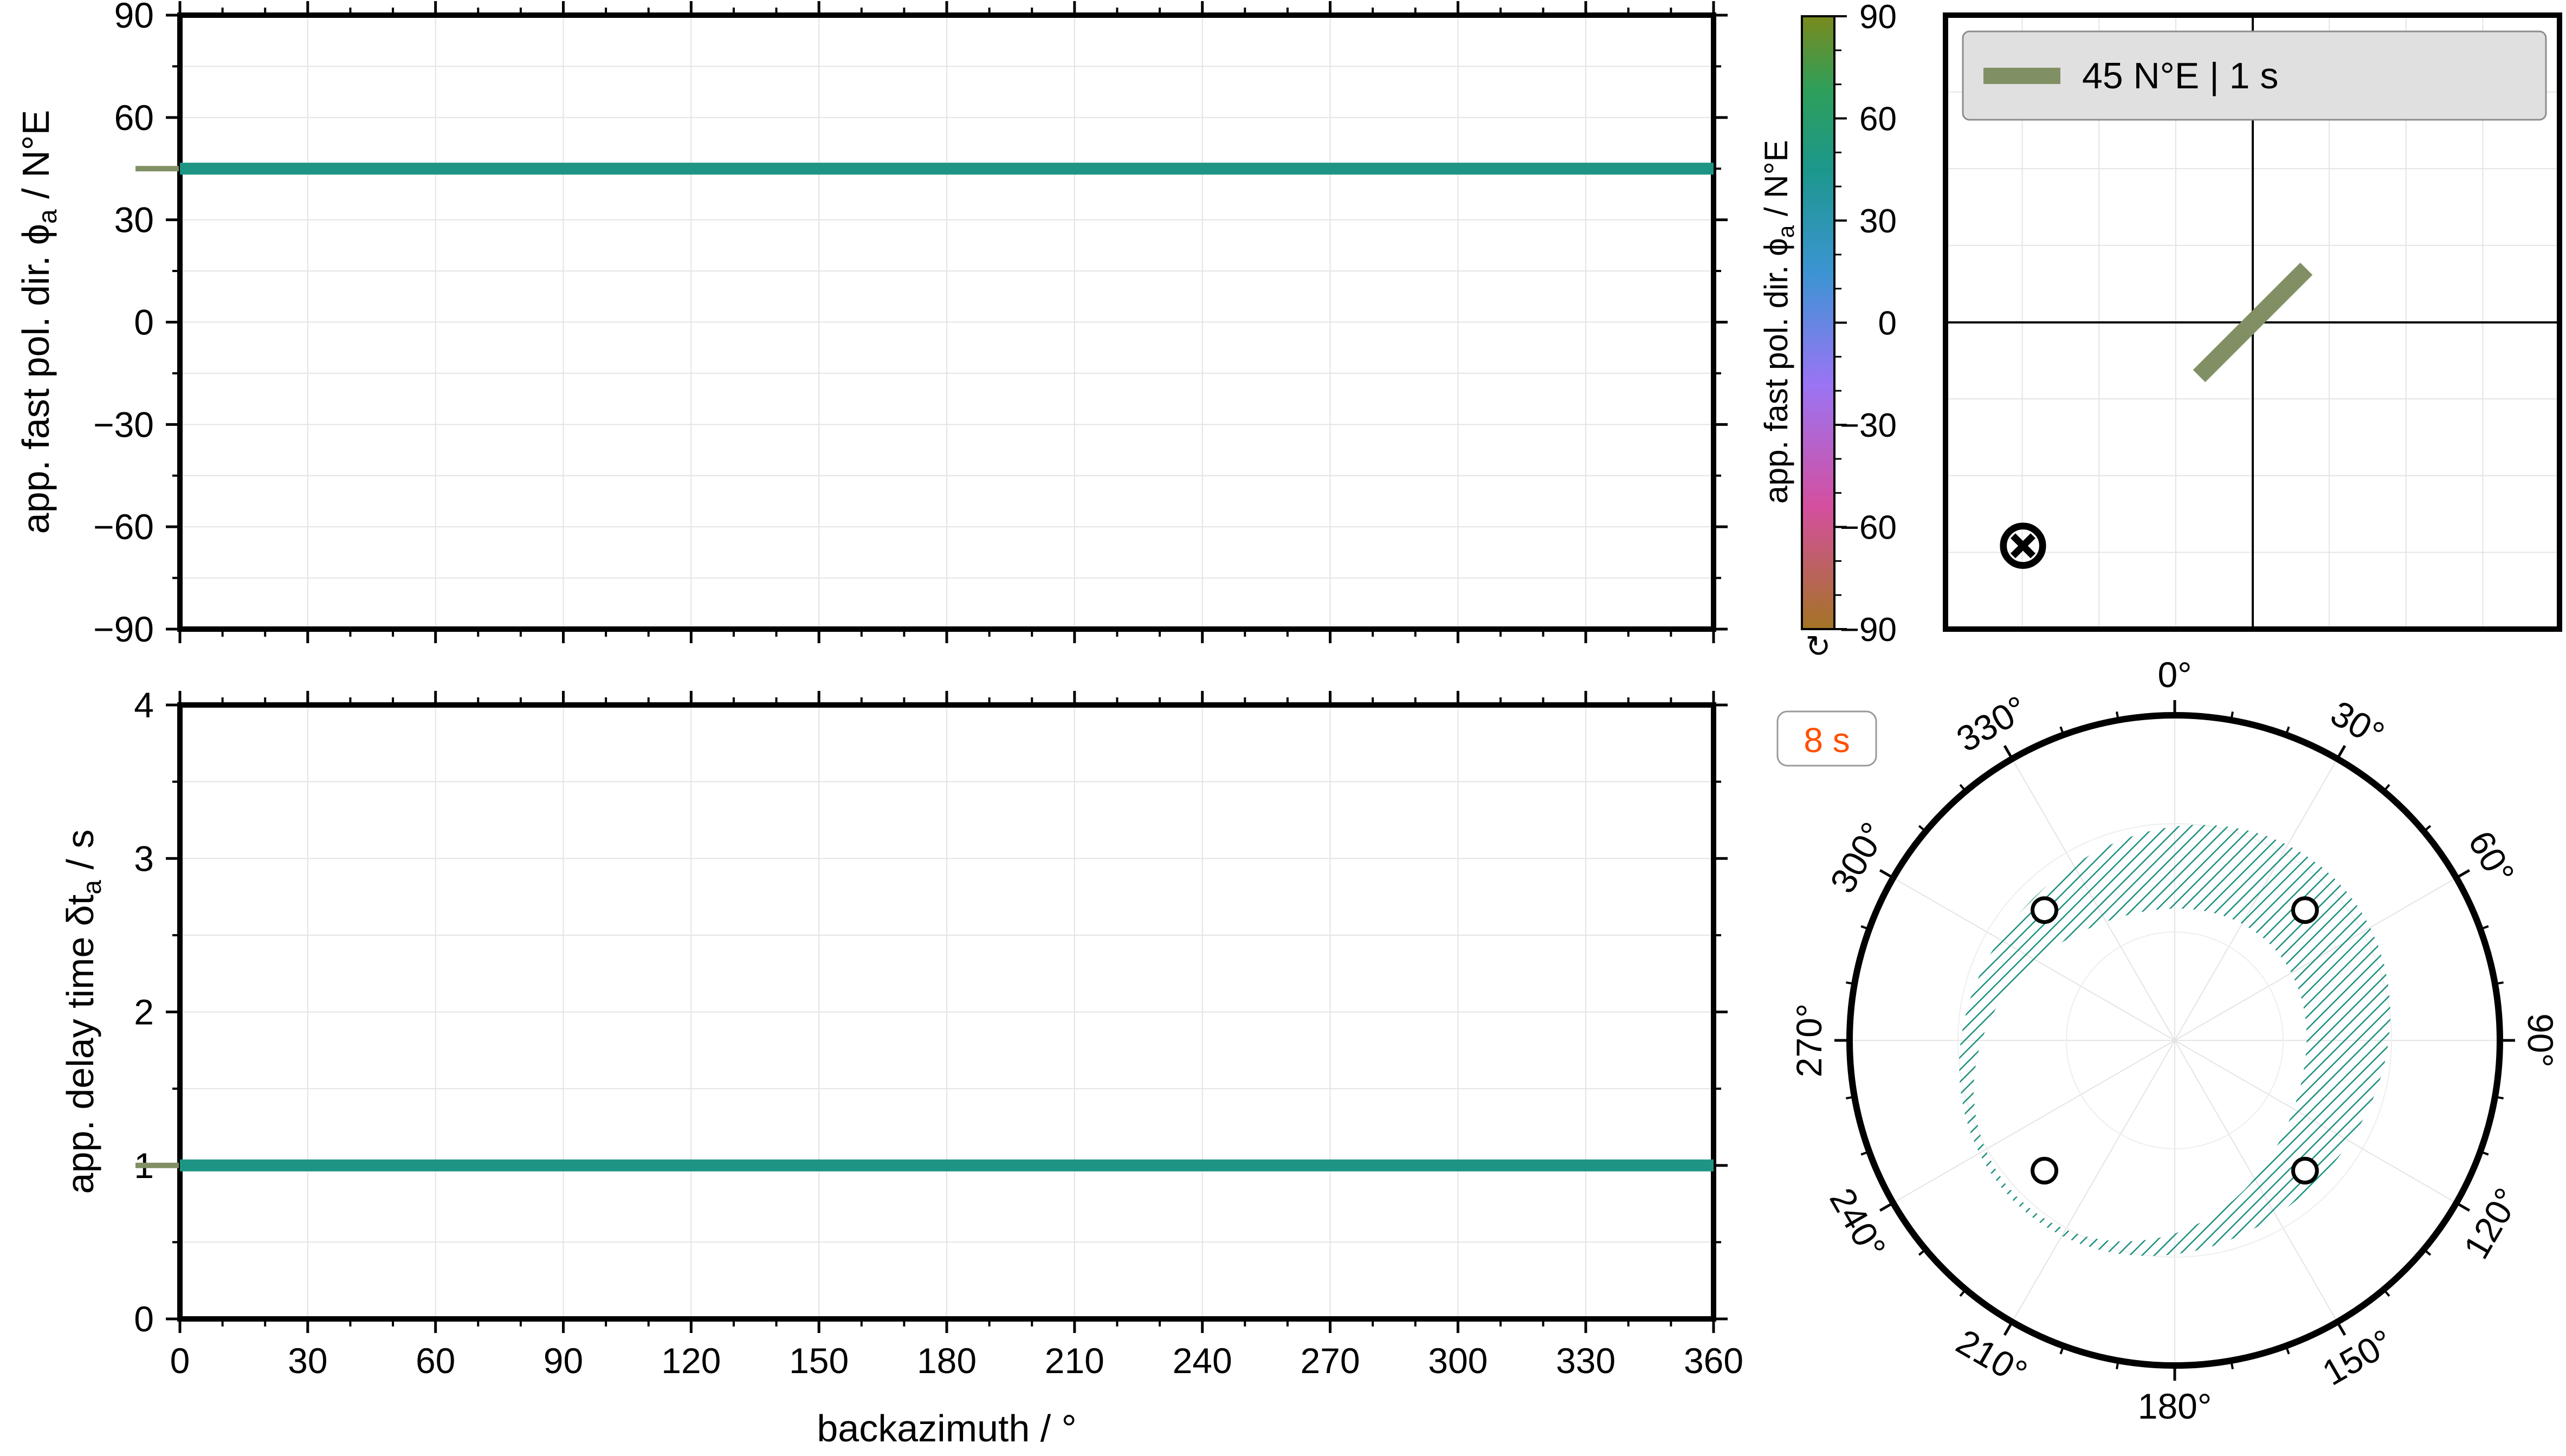  What do you see at coordinates (1819, 646) in the screenshot?
I see `cyclic-colormap-icon: ↻` at bounding box center [1819, 646].